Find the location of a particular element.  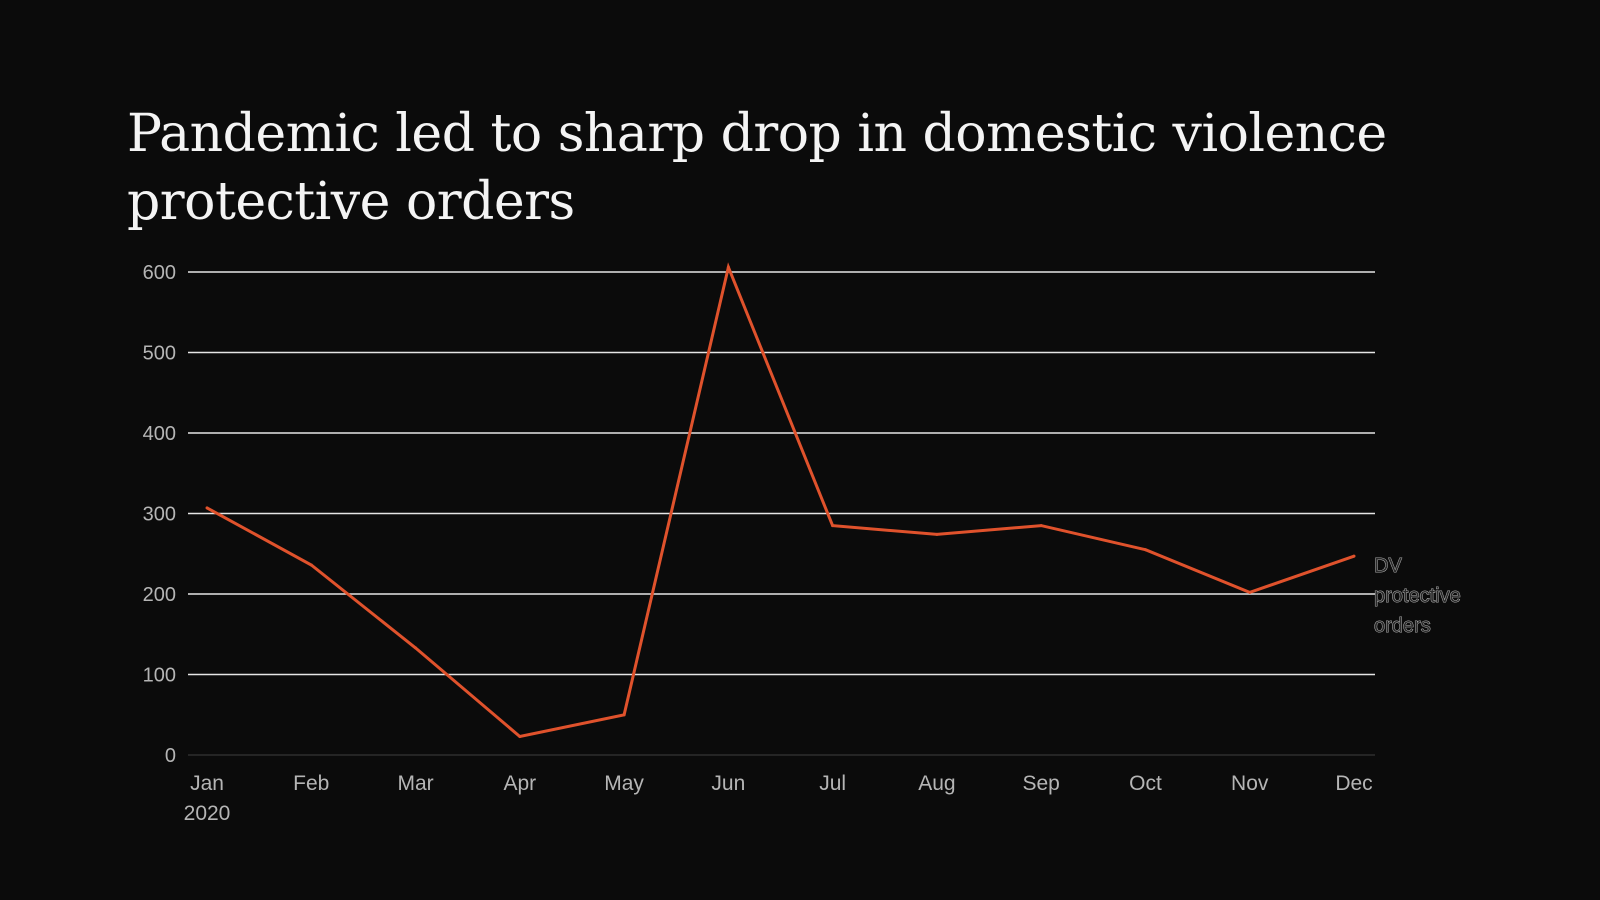

x-tick-label: Feb is located at coordinates (311, 783).